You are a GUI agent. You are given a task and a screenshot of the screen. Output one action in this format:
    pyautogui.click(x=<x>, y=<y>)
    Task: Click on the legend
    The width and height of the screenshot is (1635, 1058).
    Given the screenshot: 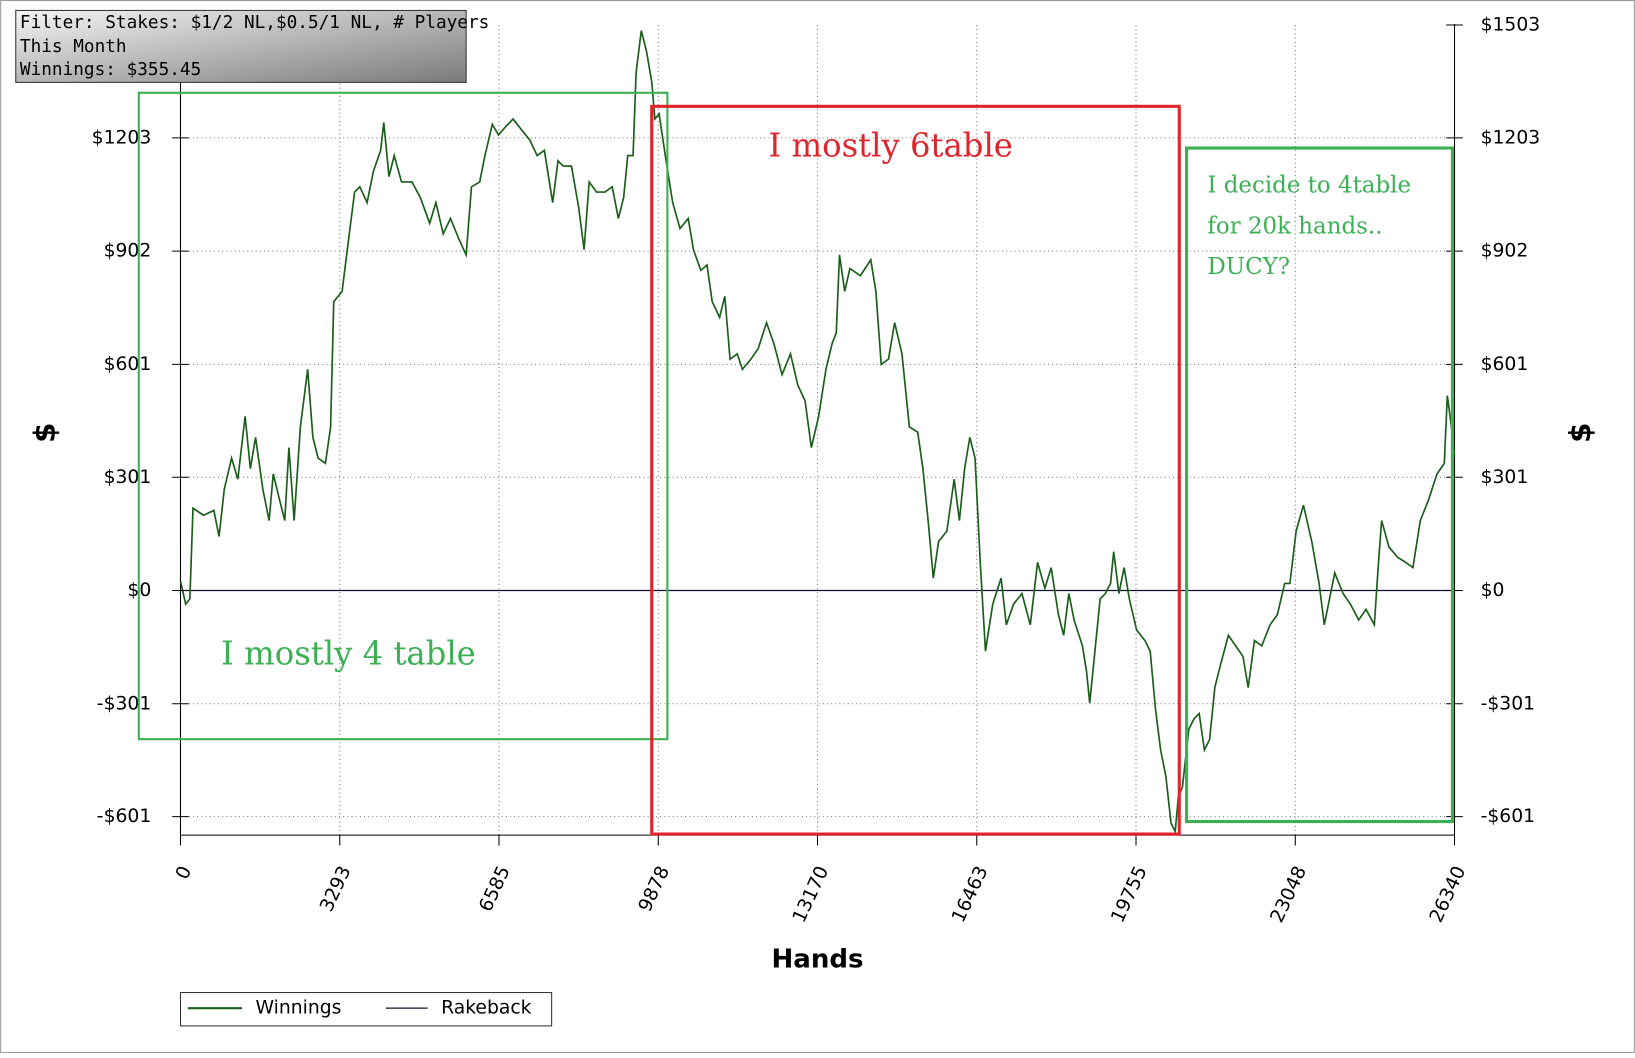 What is the action you would take?
    pyautogui.click(x=366, y=1009)
    